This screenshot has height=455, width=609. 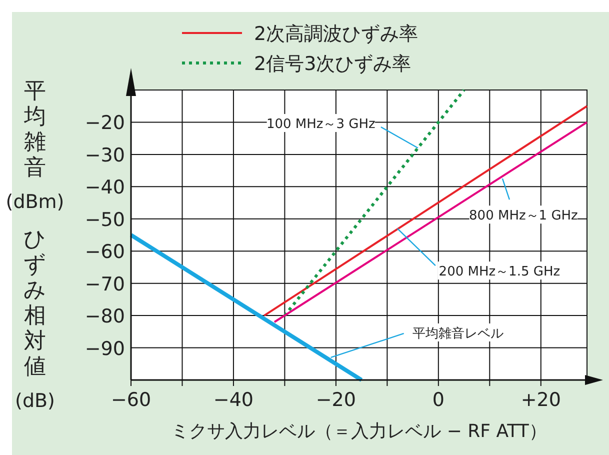 I want to click on y-tick-label: −40, so click(x=104, y=187).